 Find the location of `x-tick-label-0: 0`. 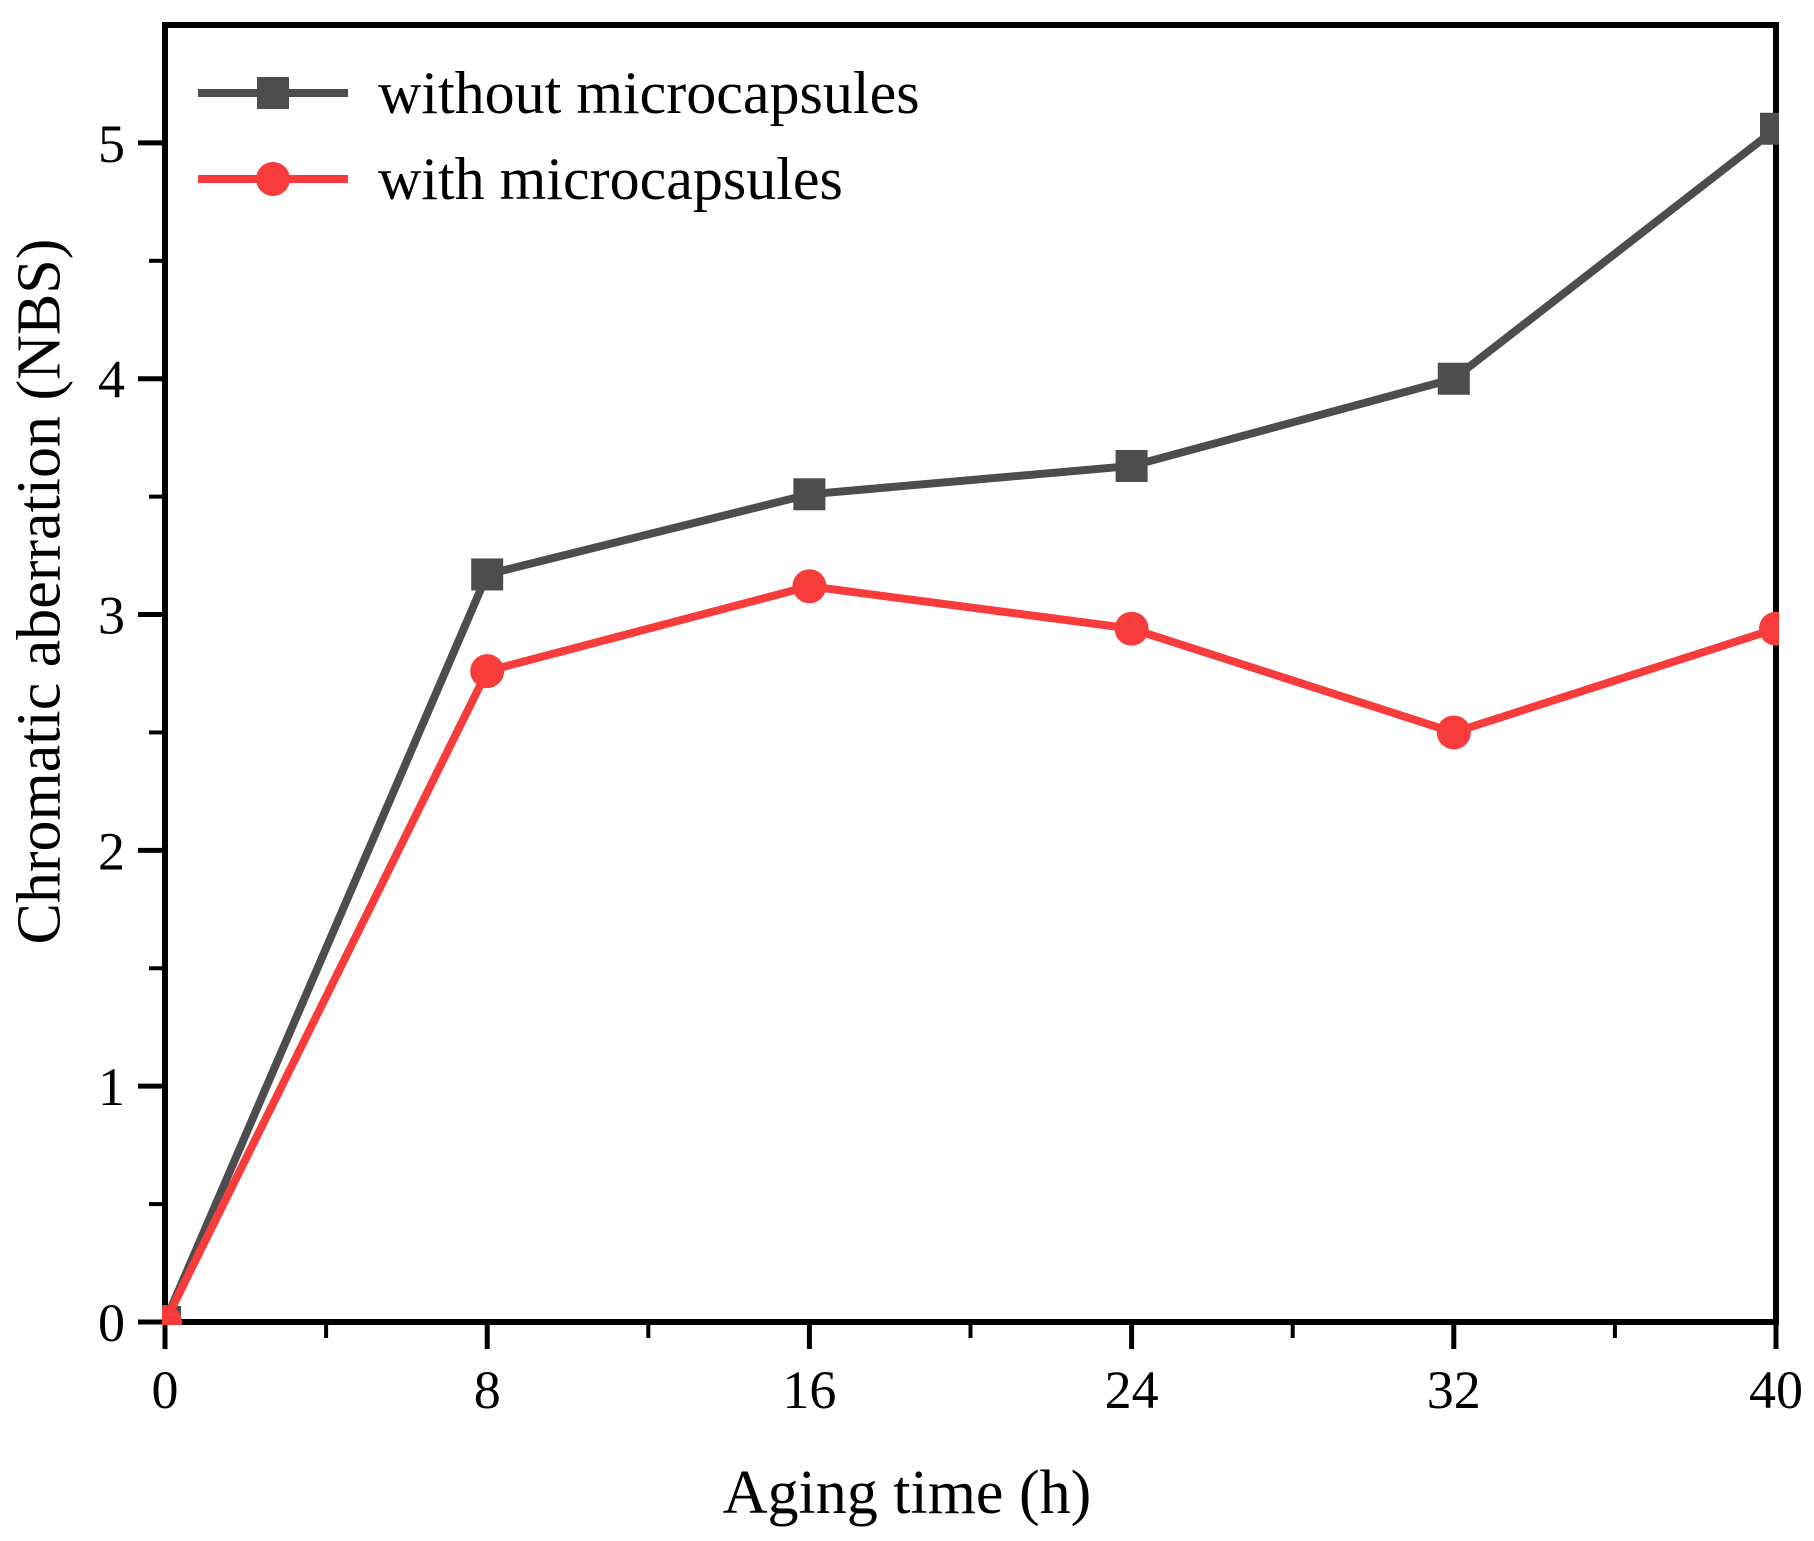

x-tick-label-0: 0 is located at coordinates (165, 1390).